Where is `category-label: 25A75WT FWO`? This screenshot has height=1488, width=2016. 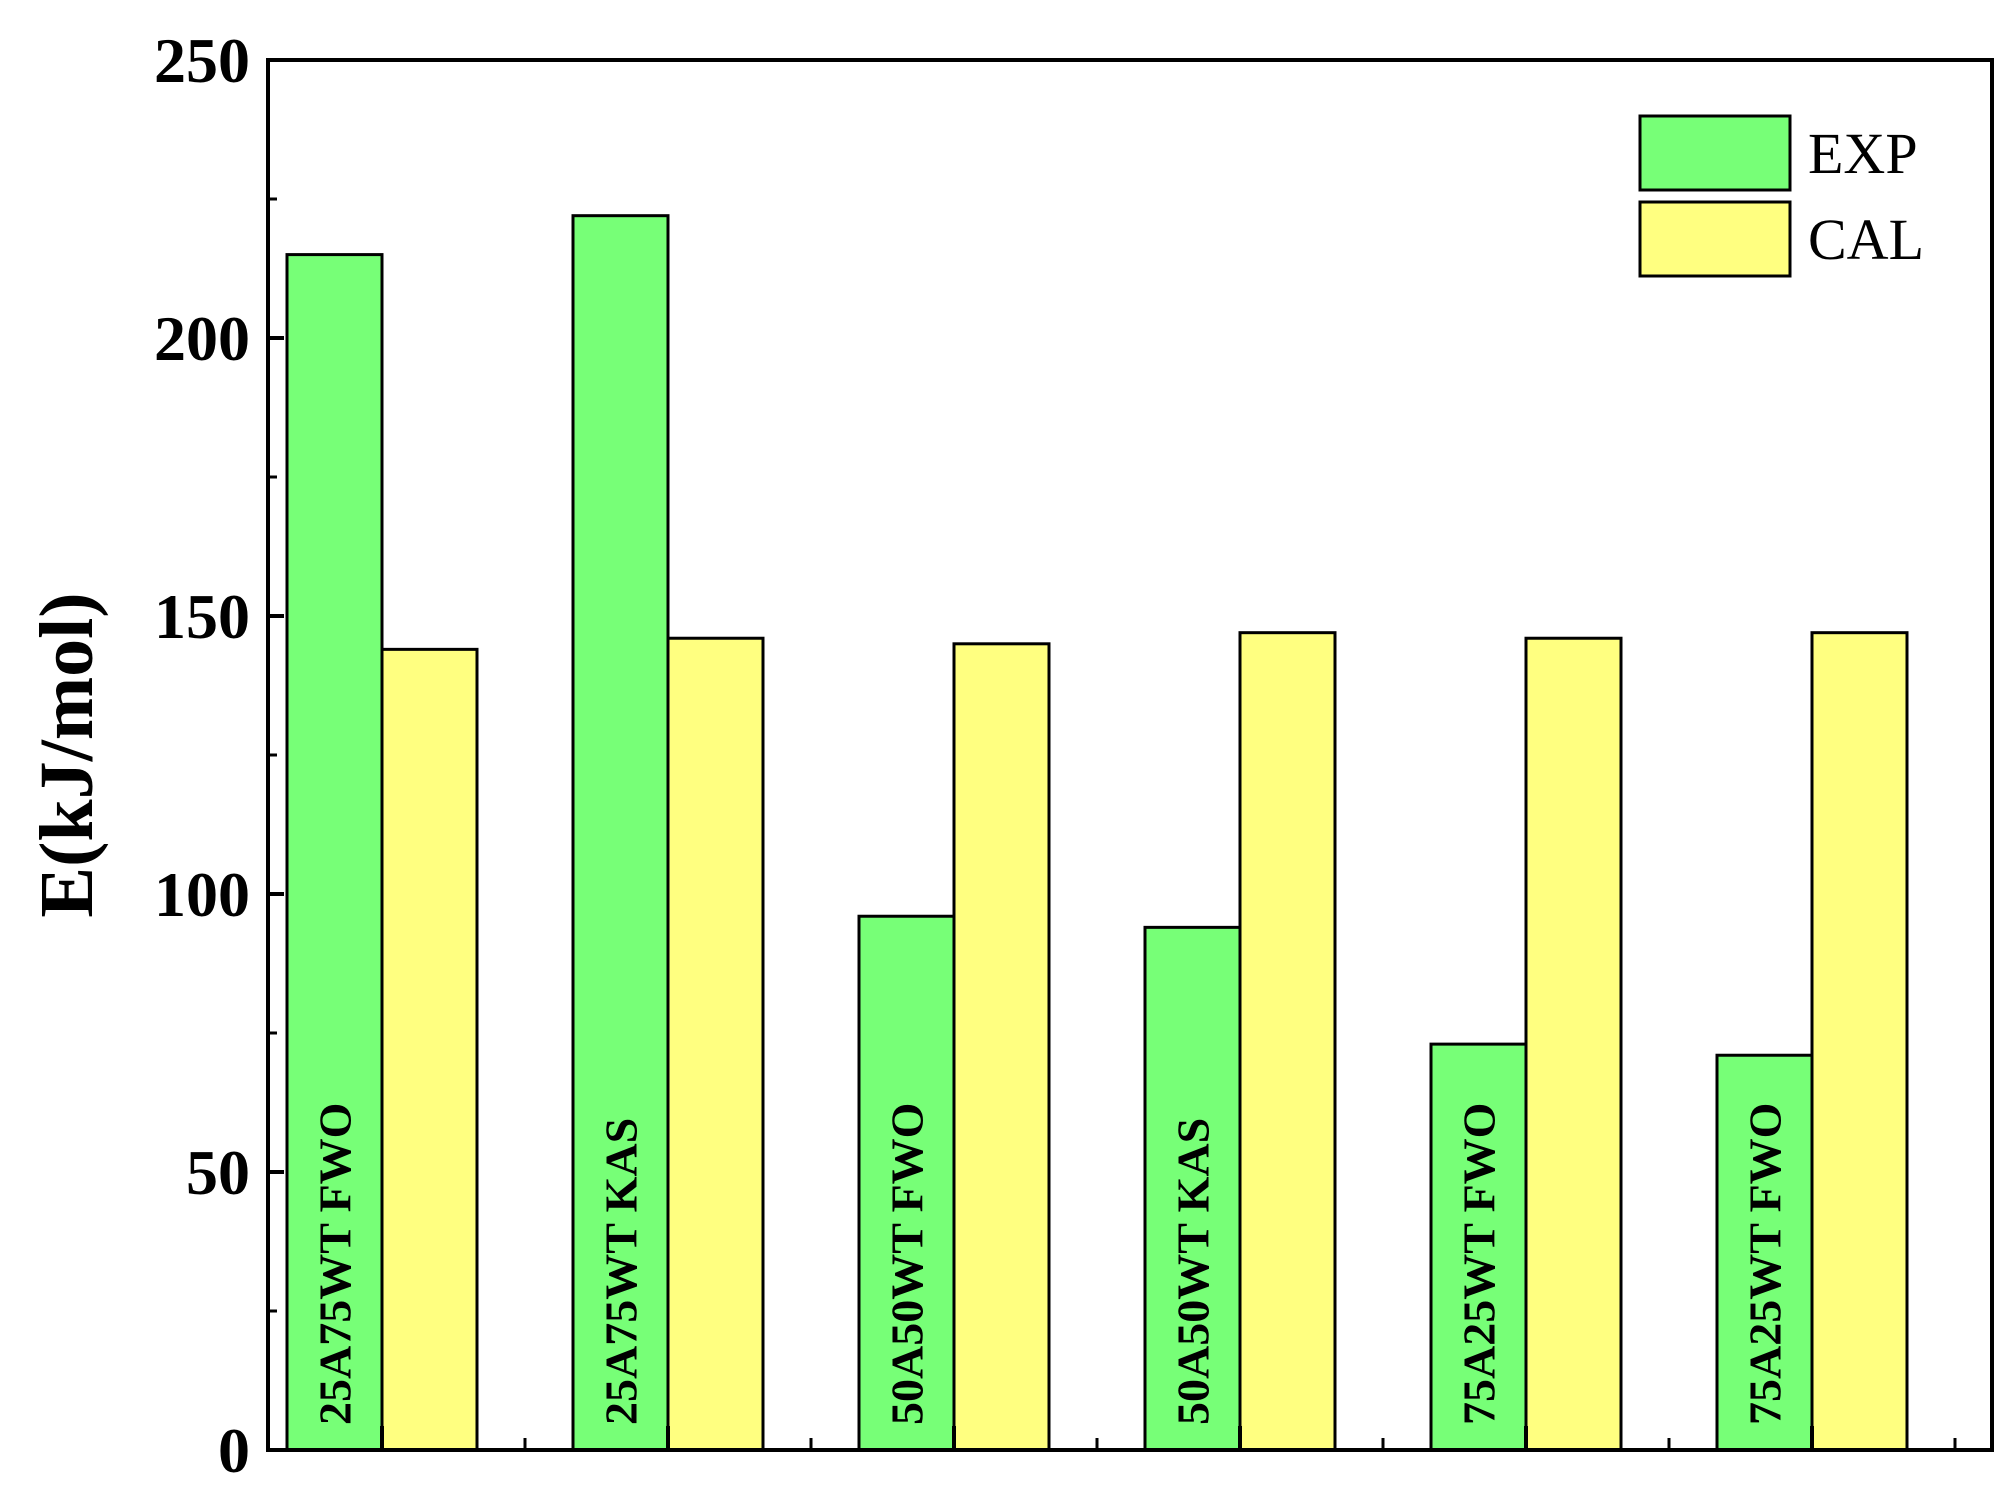
category-label: 25A75WT FWO is located at coordinates (335, 1264).